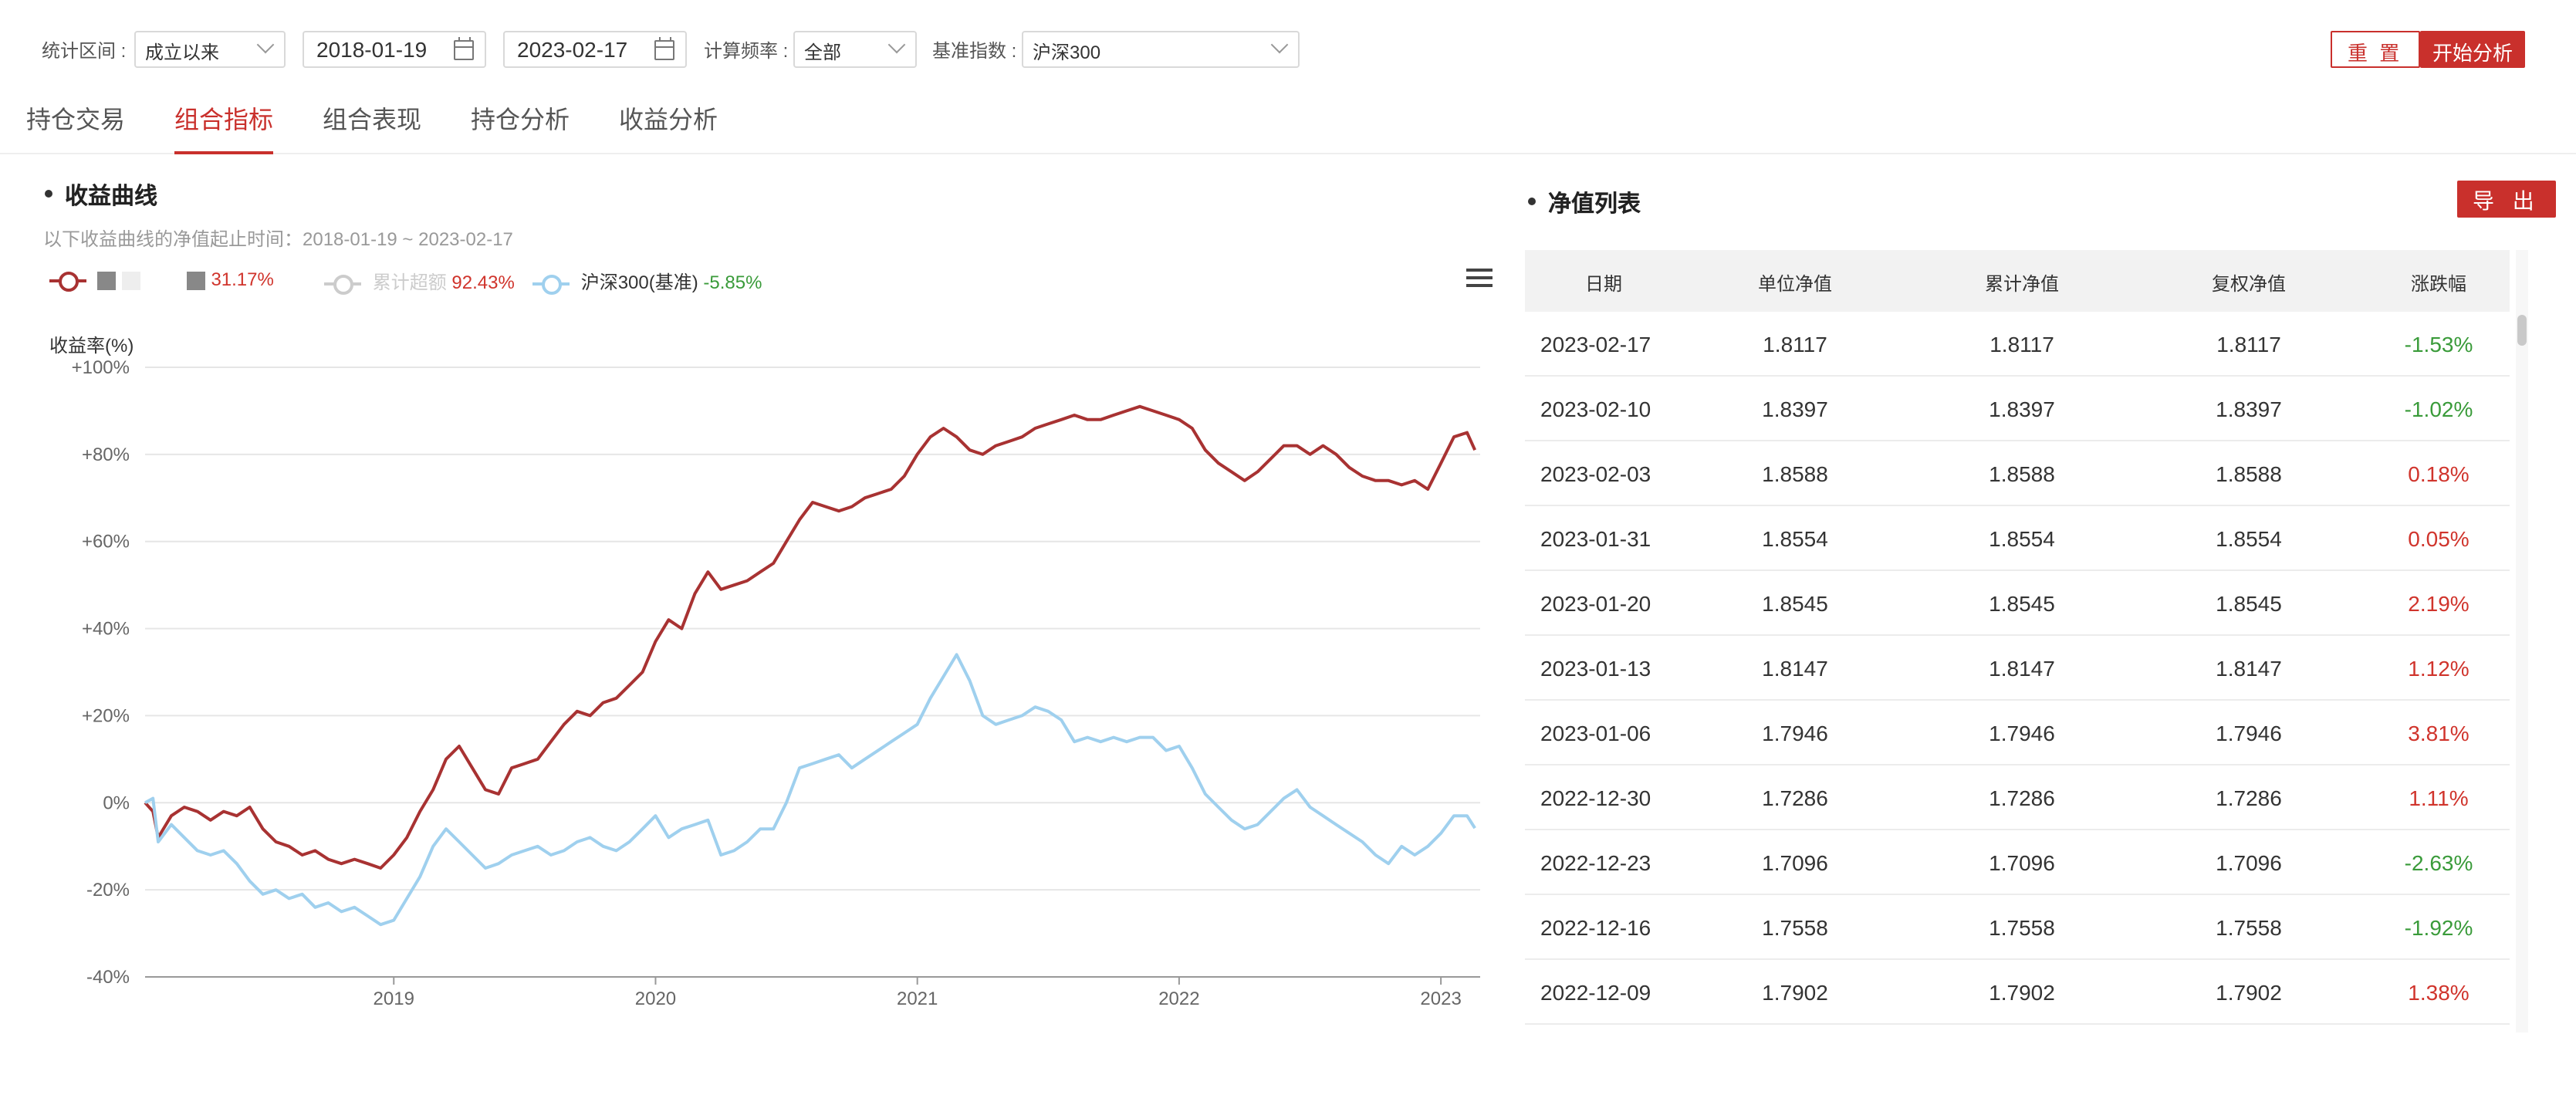  I want to click on cell-change: -1.53%, so click(2438, 344).